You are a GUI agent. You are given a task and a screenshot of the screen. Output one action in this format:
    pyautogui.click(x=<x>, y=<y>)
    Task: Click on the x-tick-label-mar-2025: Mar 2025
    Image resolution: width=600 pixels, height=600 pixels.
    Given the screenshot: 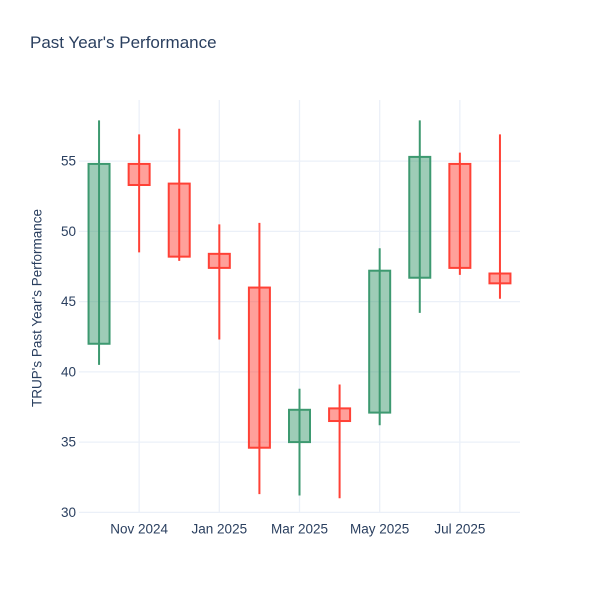 What is the action you would take?
    pyautogui.click(x=299, y=528)
    